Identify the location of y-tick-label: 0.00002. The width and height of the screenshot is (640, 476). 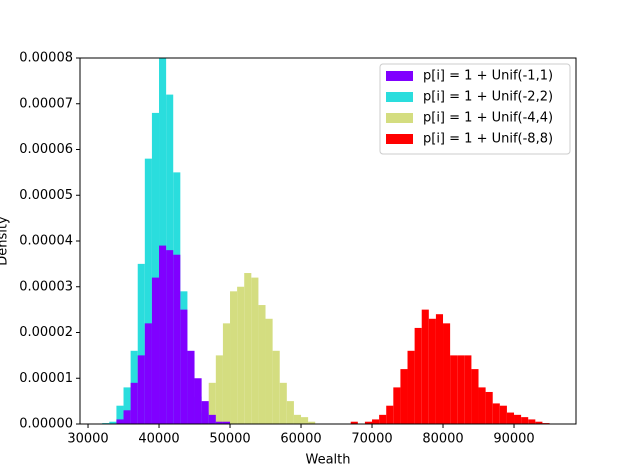
(46, 332).